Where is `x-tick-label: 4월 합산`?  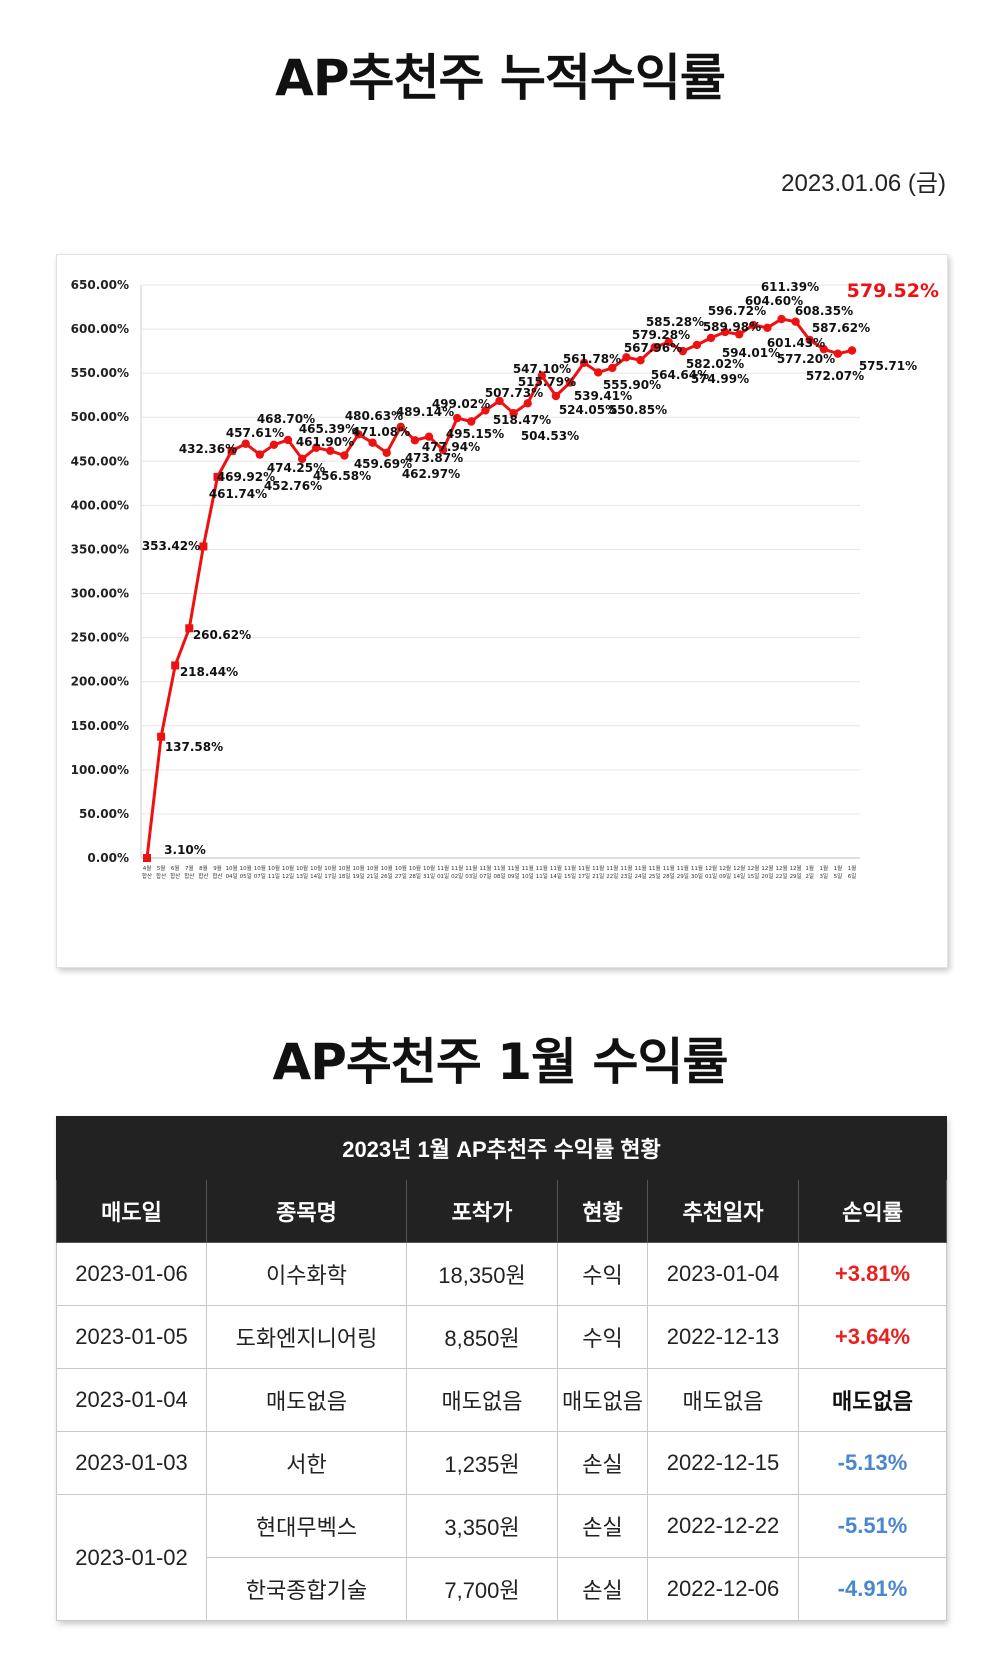
x-tick-label: 4월 합산 is located at coordinates (147, 872).